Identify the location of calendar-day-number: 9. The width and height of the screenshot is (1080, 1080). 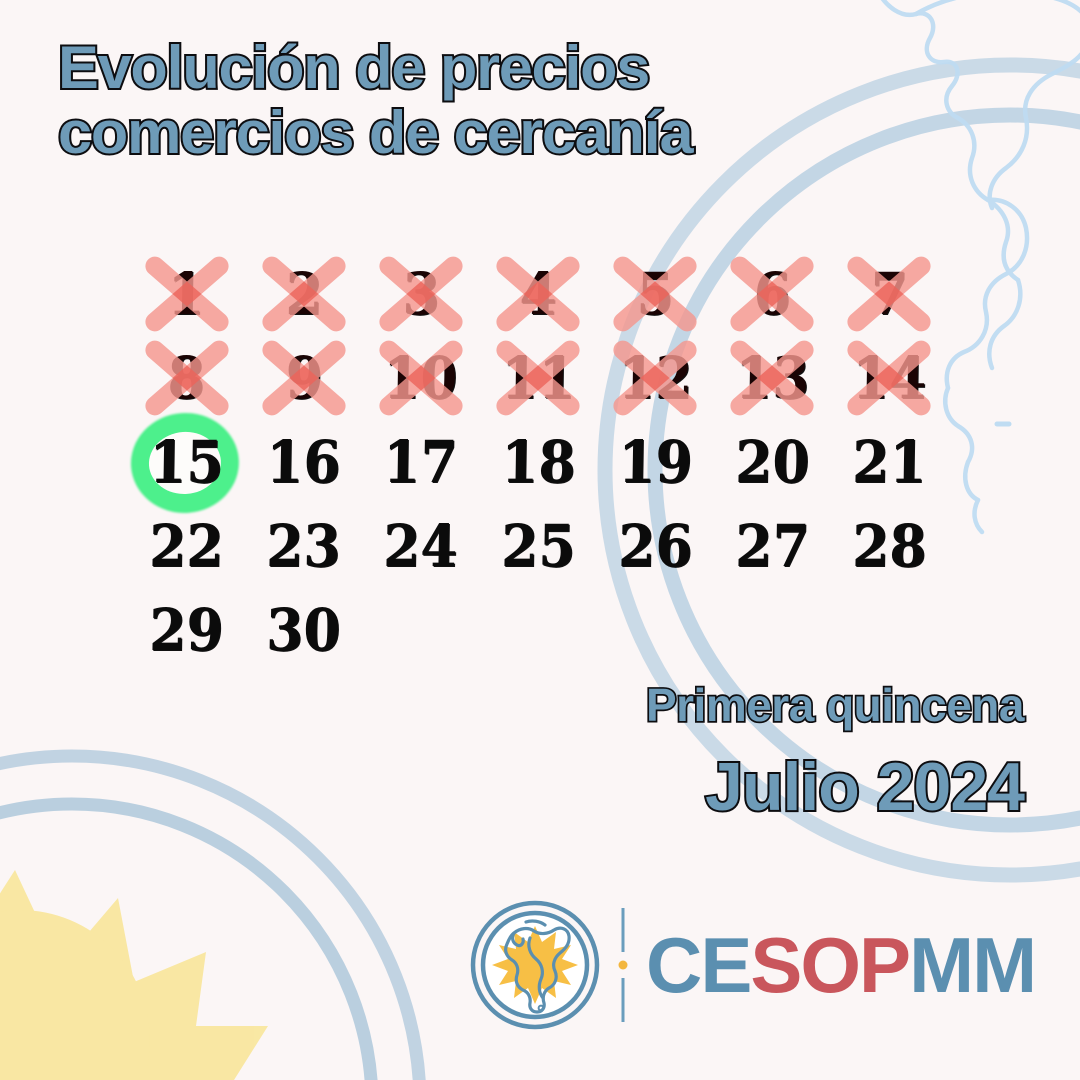
(303, 378).